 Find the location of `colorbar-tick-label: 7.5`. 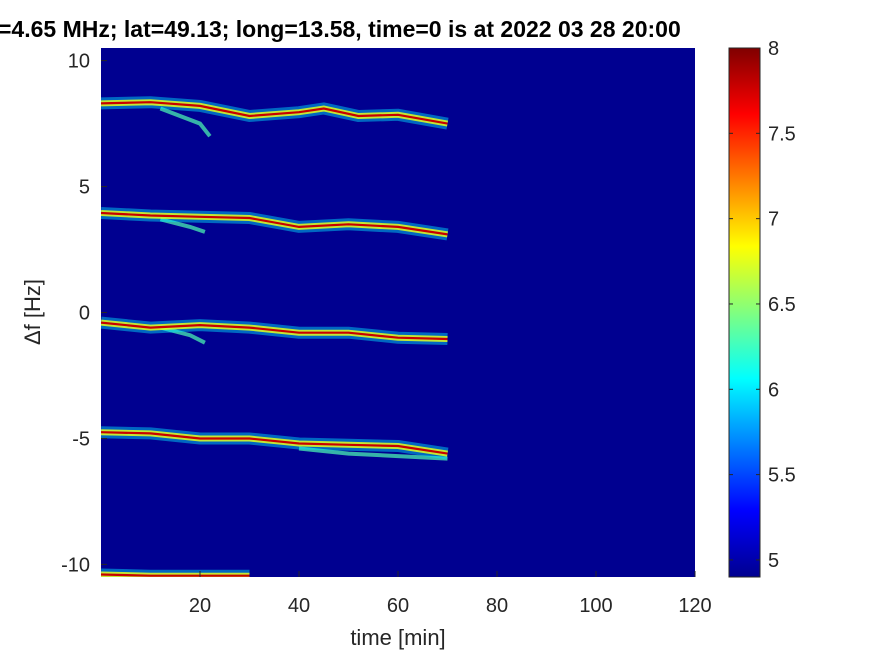

colorbar-tick-label: 7.5 is located at coordinates (782, 134).